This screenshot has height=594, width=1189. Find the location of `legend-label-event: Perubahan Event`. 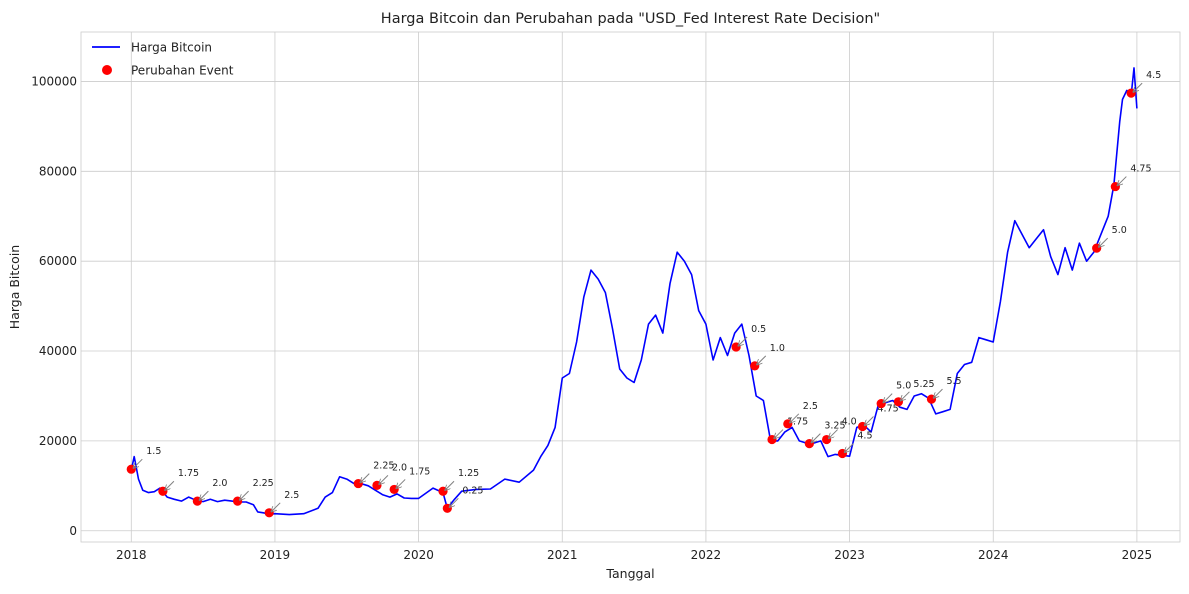

legend-label-event: Perubahan Event is located at coordinates (182, 71).